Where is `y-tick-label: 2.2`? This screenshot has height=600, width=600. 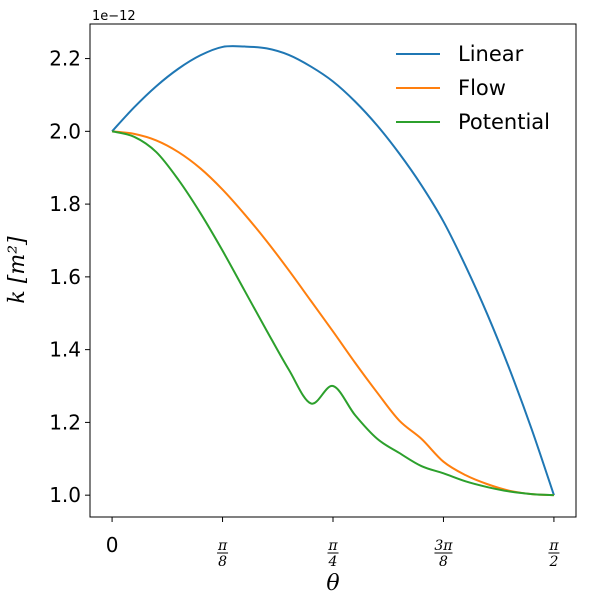
y-tick-label: 2.2 is located at coordinates (65, 59).